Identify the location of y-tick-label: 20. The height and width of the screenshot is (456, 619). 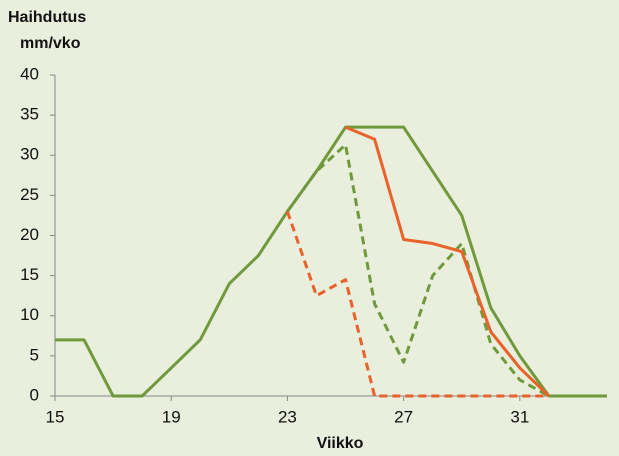
(29, 234).